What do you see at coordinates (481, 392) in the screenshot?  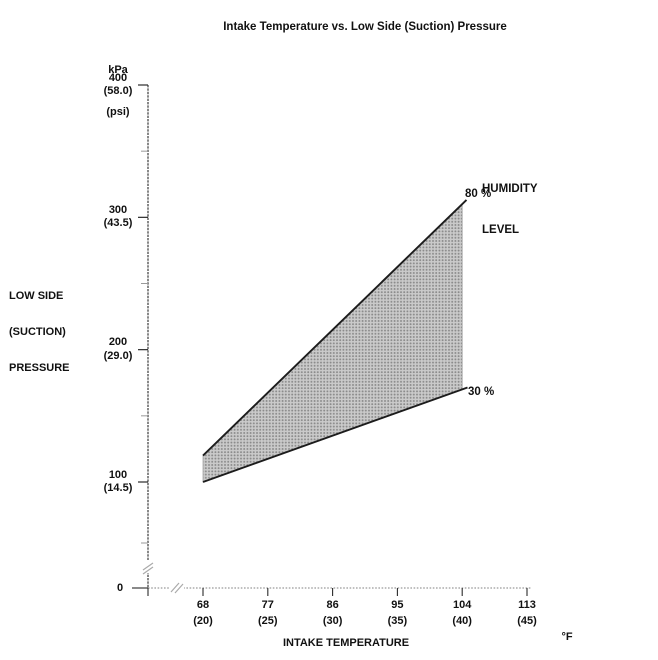 I see `humidity-30pct-label: 30 %` at bounding box center [481, 392].